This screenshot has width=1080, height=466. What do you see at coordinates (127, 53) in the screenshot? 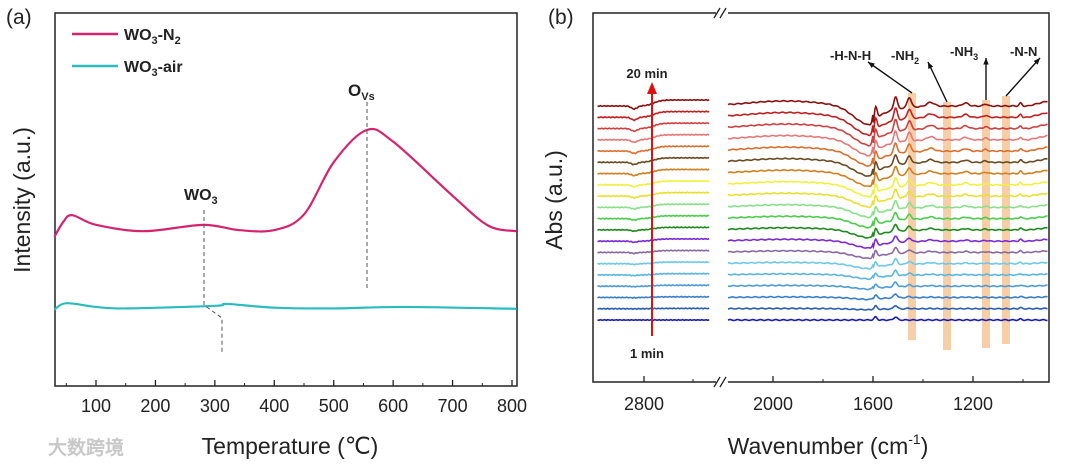
I see `legend-a: WO3-N2 WO3-air` at bounding box center [127, 53].